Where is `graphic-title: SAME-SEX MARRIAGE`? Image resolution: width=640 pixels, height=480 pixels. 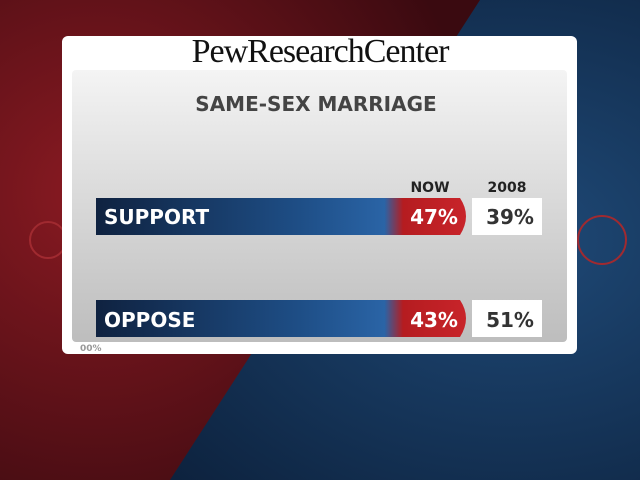
graphic-title: SAME-SEX MARRIAGE is located at coordinates (315, 104).